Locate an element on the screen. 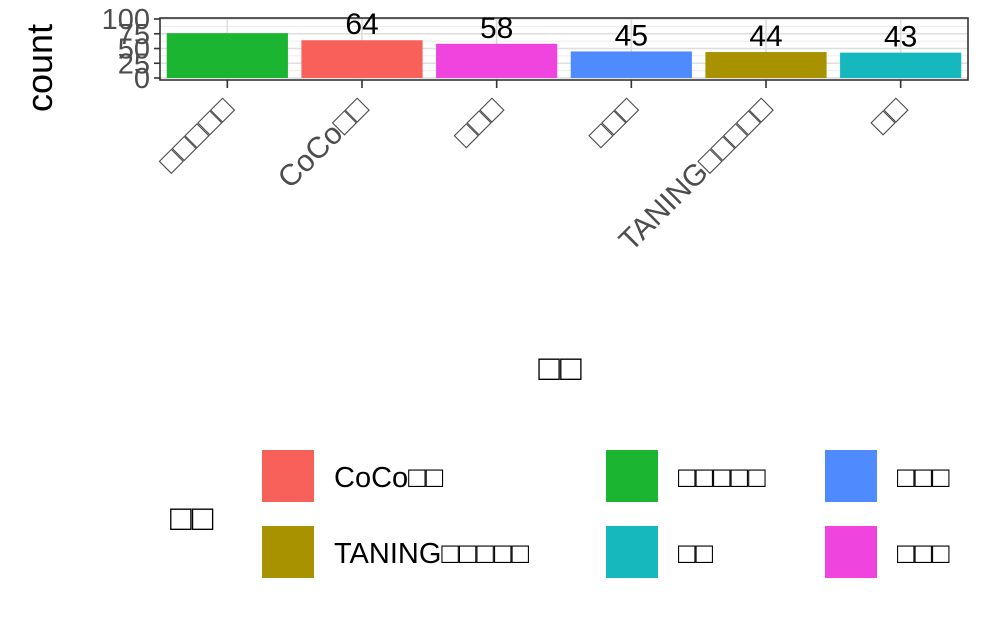  data-label: 64 is located at coordinates (361, 24).